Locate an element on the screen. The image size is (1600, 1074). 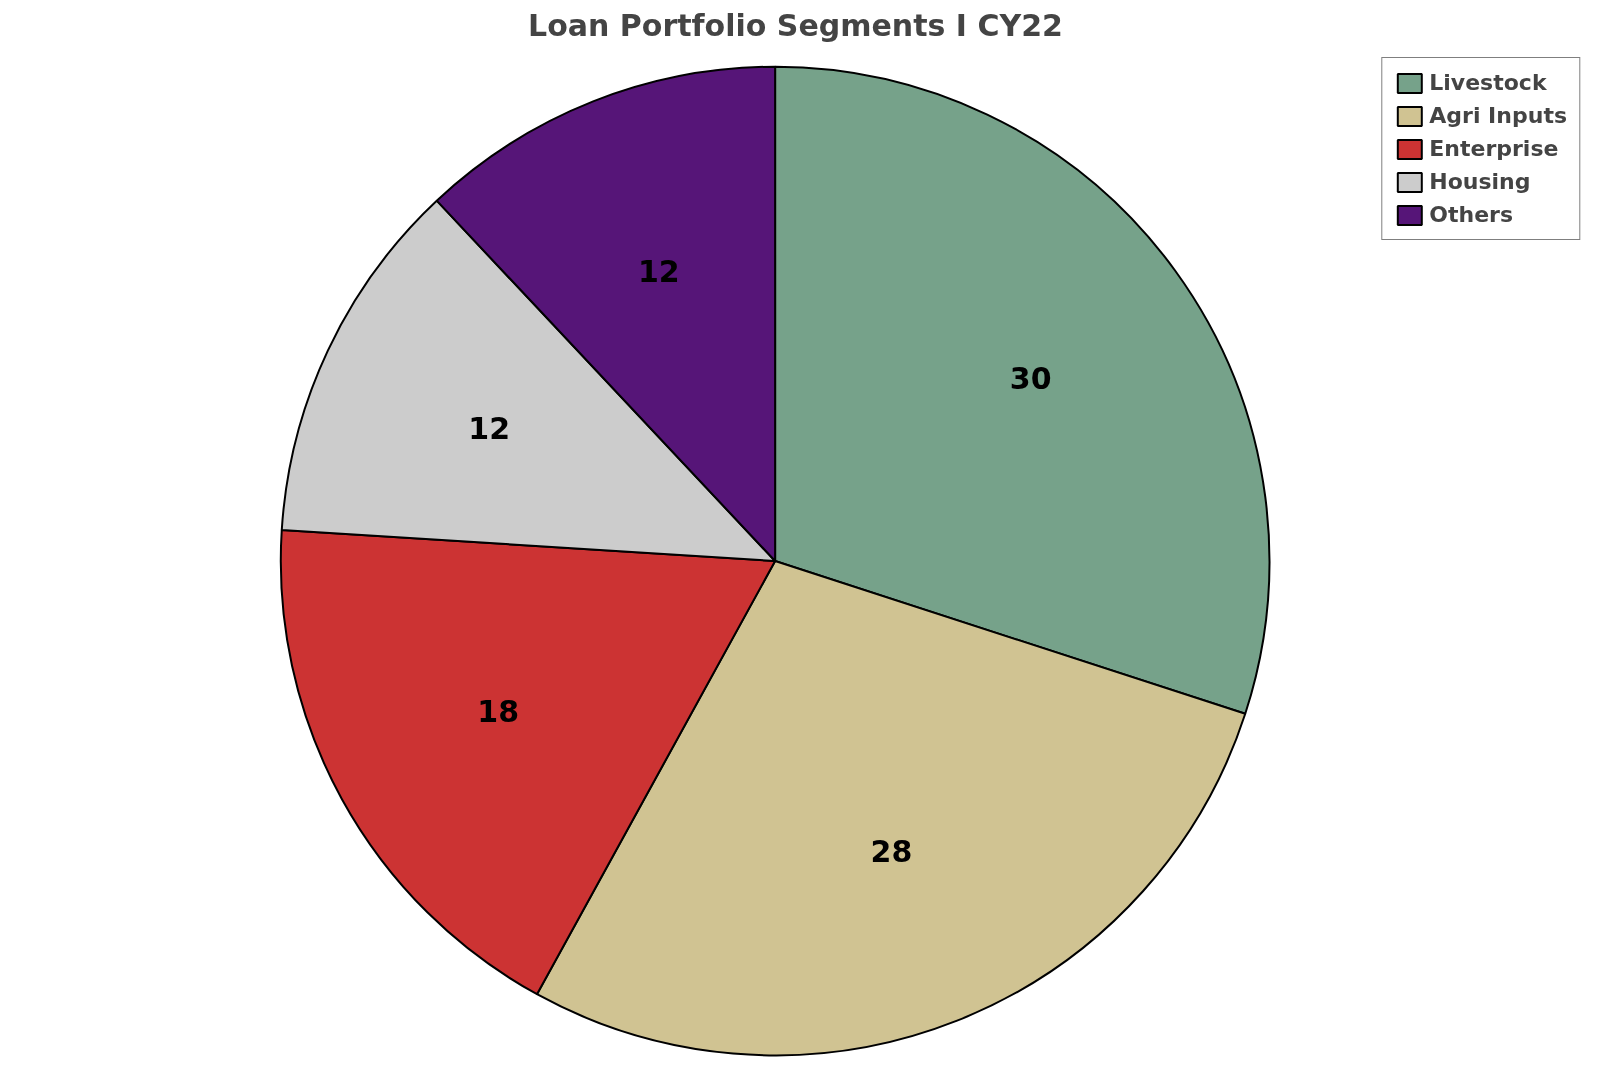
legend-label: Livestock is located at coordinates (1488, 82).